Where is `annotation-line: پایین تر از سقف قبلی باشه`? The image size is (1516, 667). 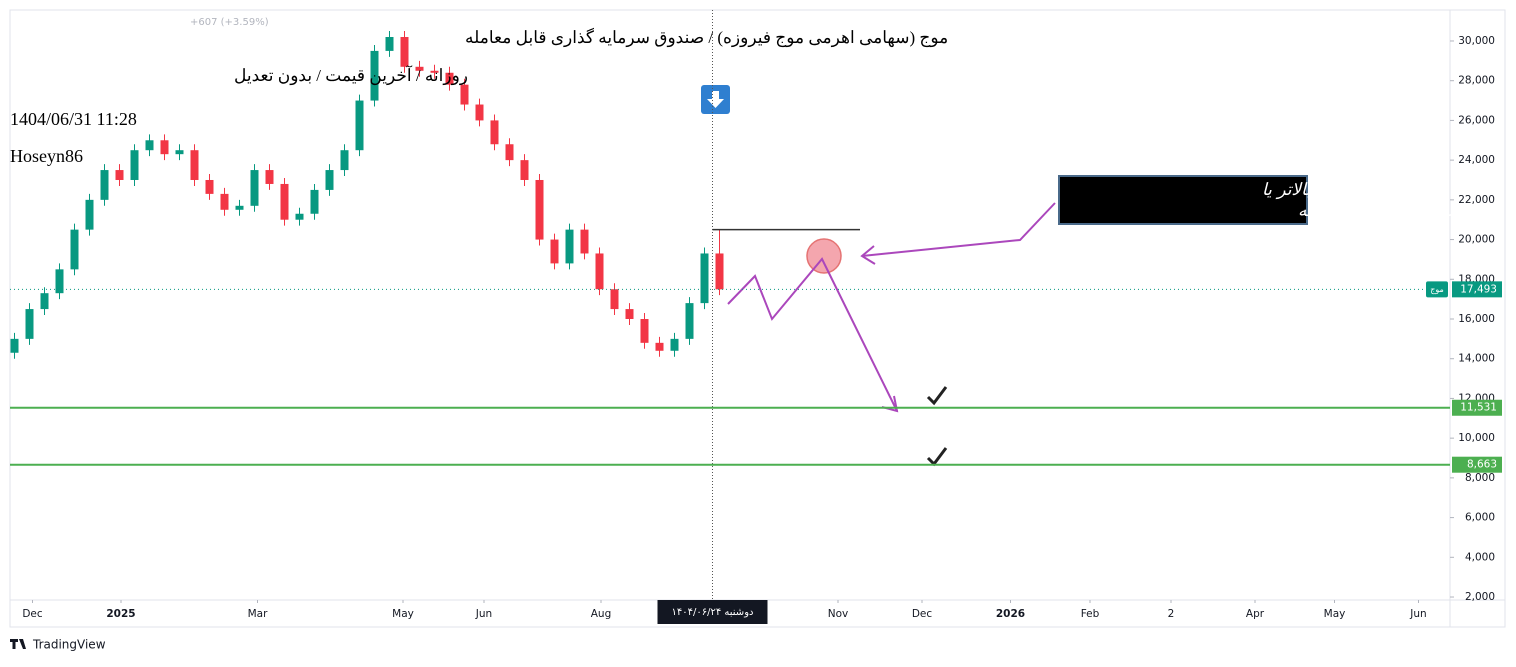
annotation-line: پایین تر از سقف قبلی باشه is located at coordinates (1395, 211).